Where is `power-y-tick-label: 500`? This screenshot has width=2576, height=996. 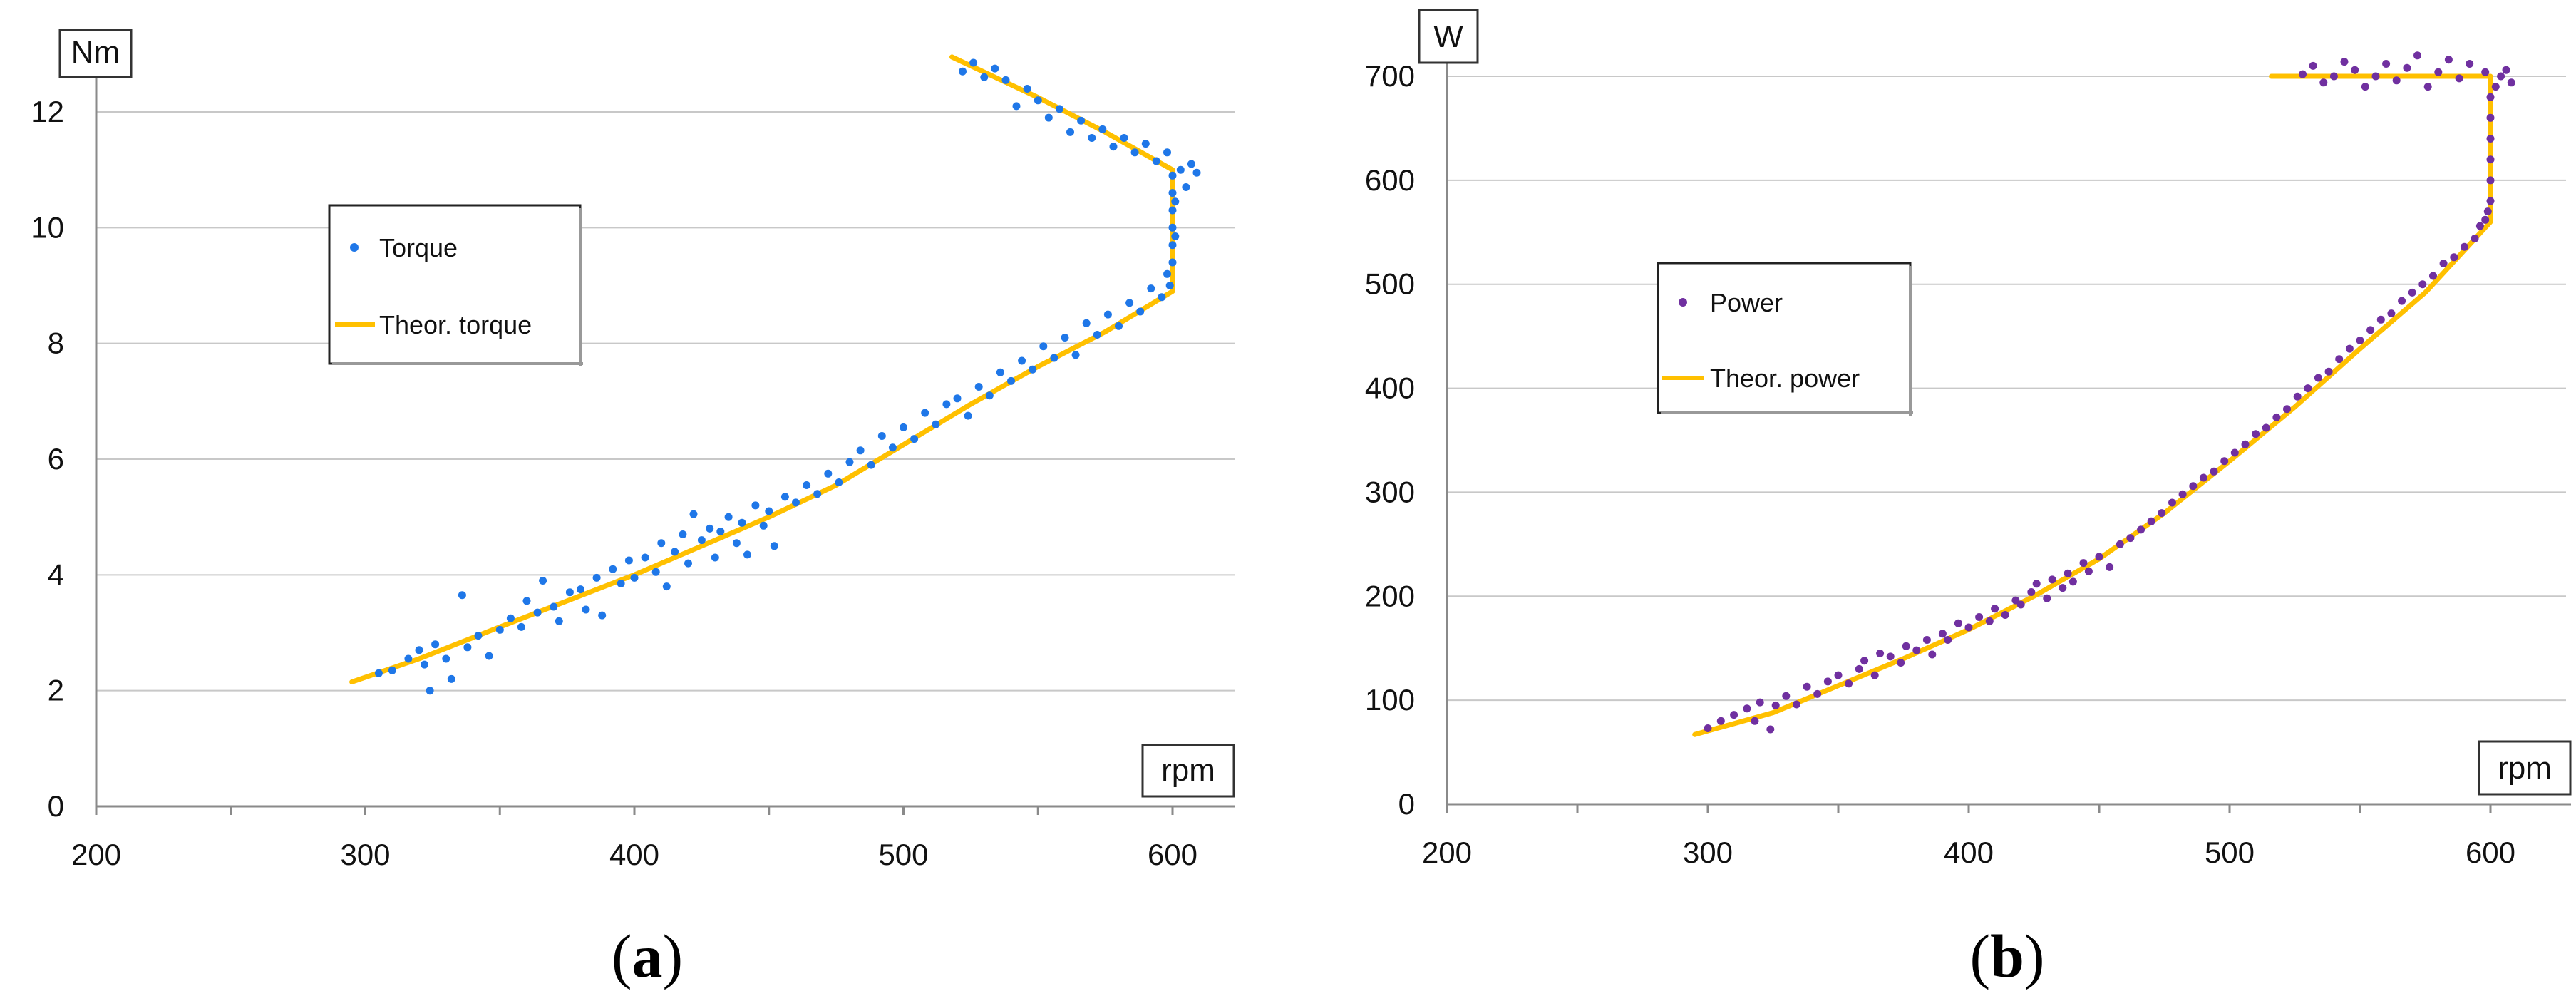
power-y-tick-label: 500 is located at coordinates (1390, 284).